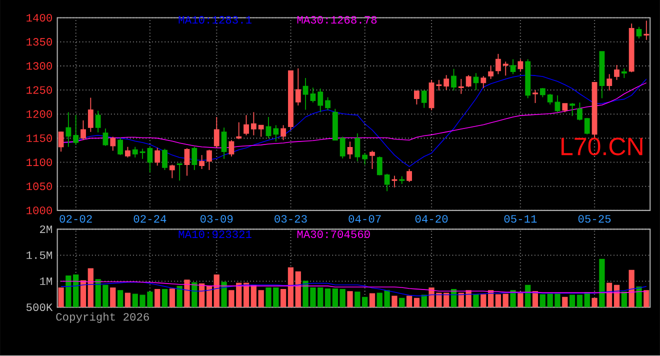 The image size is (660, 356). What do you see at coordinates (216, 219) in the screenshot?
I see `x-tick-label: 03-09` at bounding box center [216, 219].